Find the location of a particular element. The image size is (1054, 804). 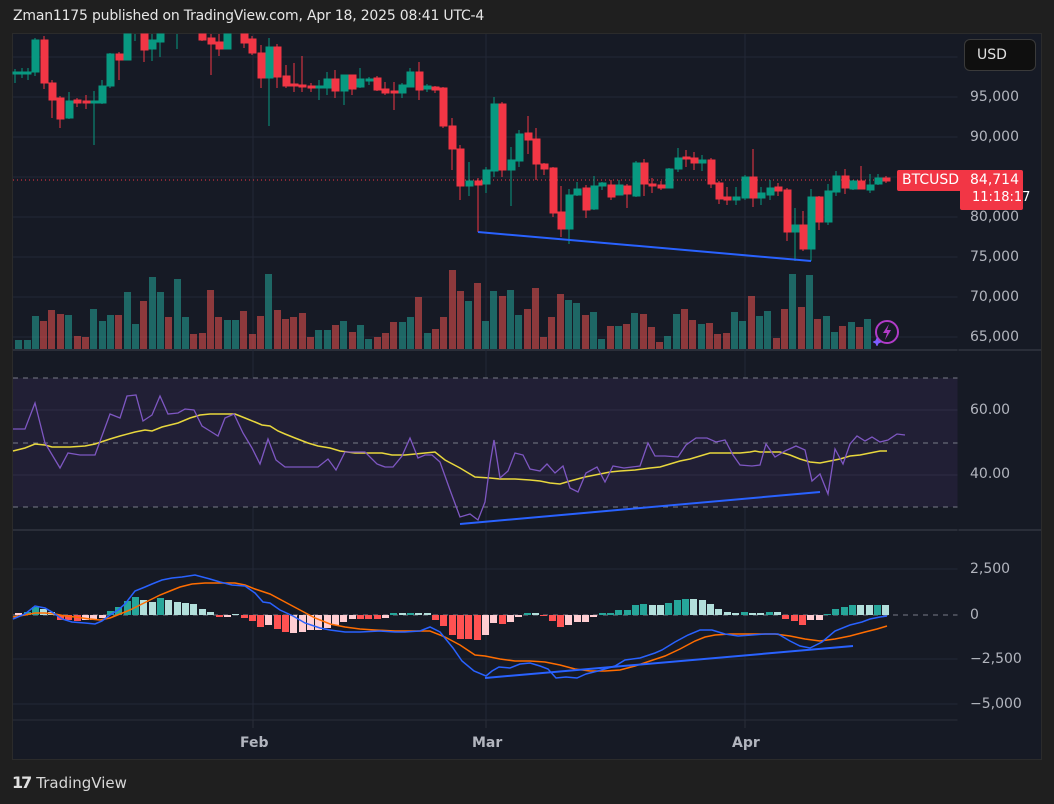

macd-label-neg5000: −5,000 is located at coordinates (996, 704).